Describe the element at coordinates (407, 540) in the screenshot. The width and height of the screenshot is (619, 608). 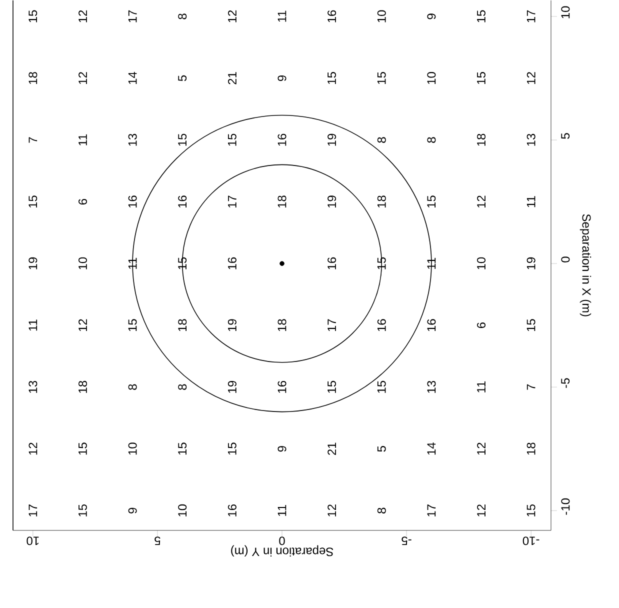
I see `x-tick-label: -5` at that location.